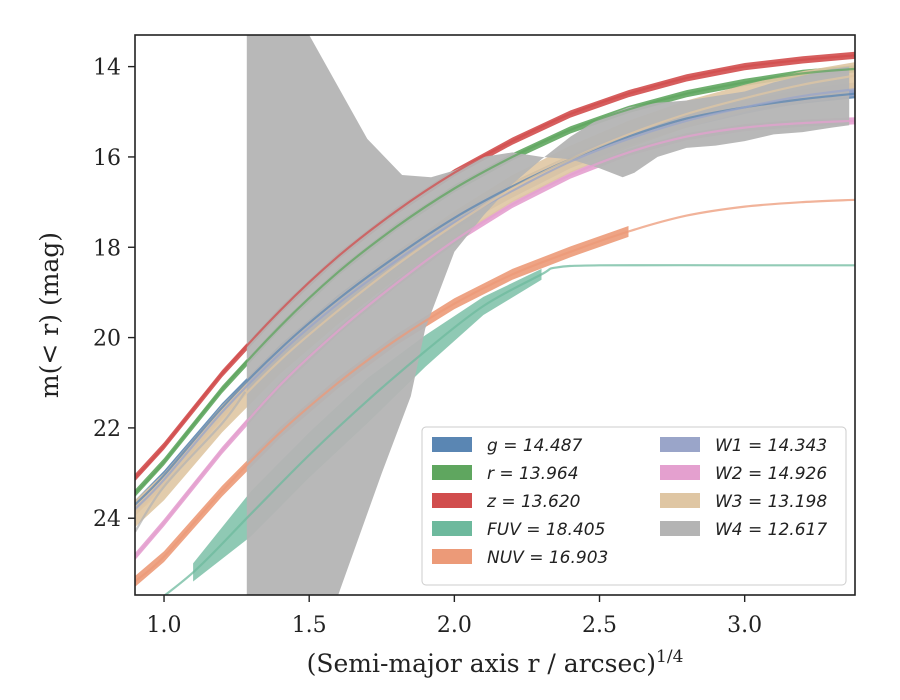  I want to click on x-tick-label: 2.0, so click(454, 625).